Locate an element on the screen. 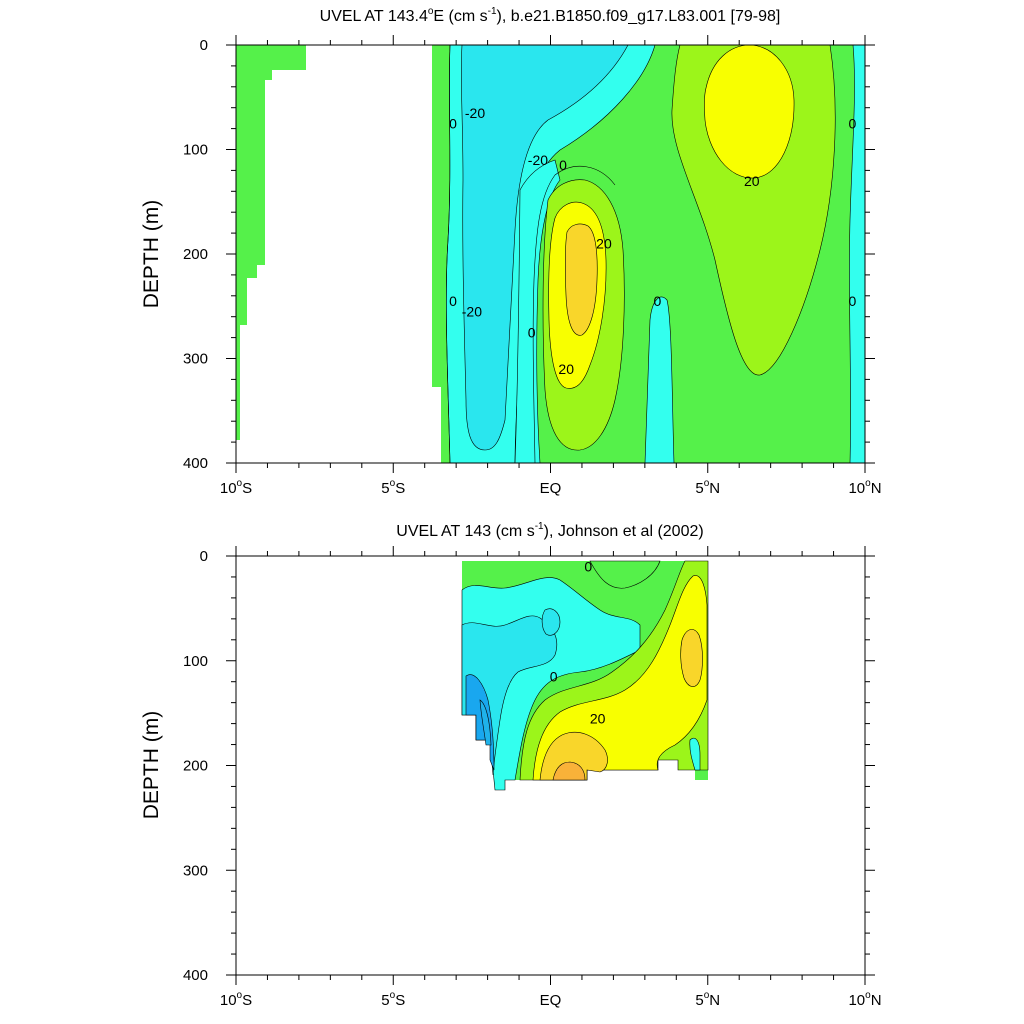 The width and height of the screenshot is (1024, 1024). contour-labels-2: 0 0 20 is located at coordinates (578, 642).